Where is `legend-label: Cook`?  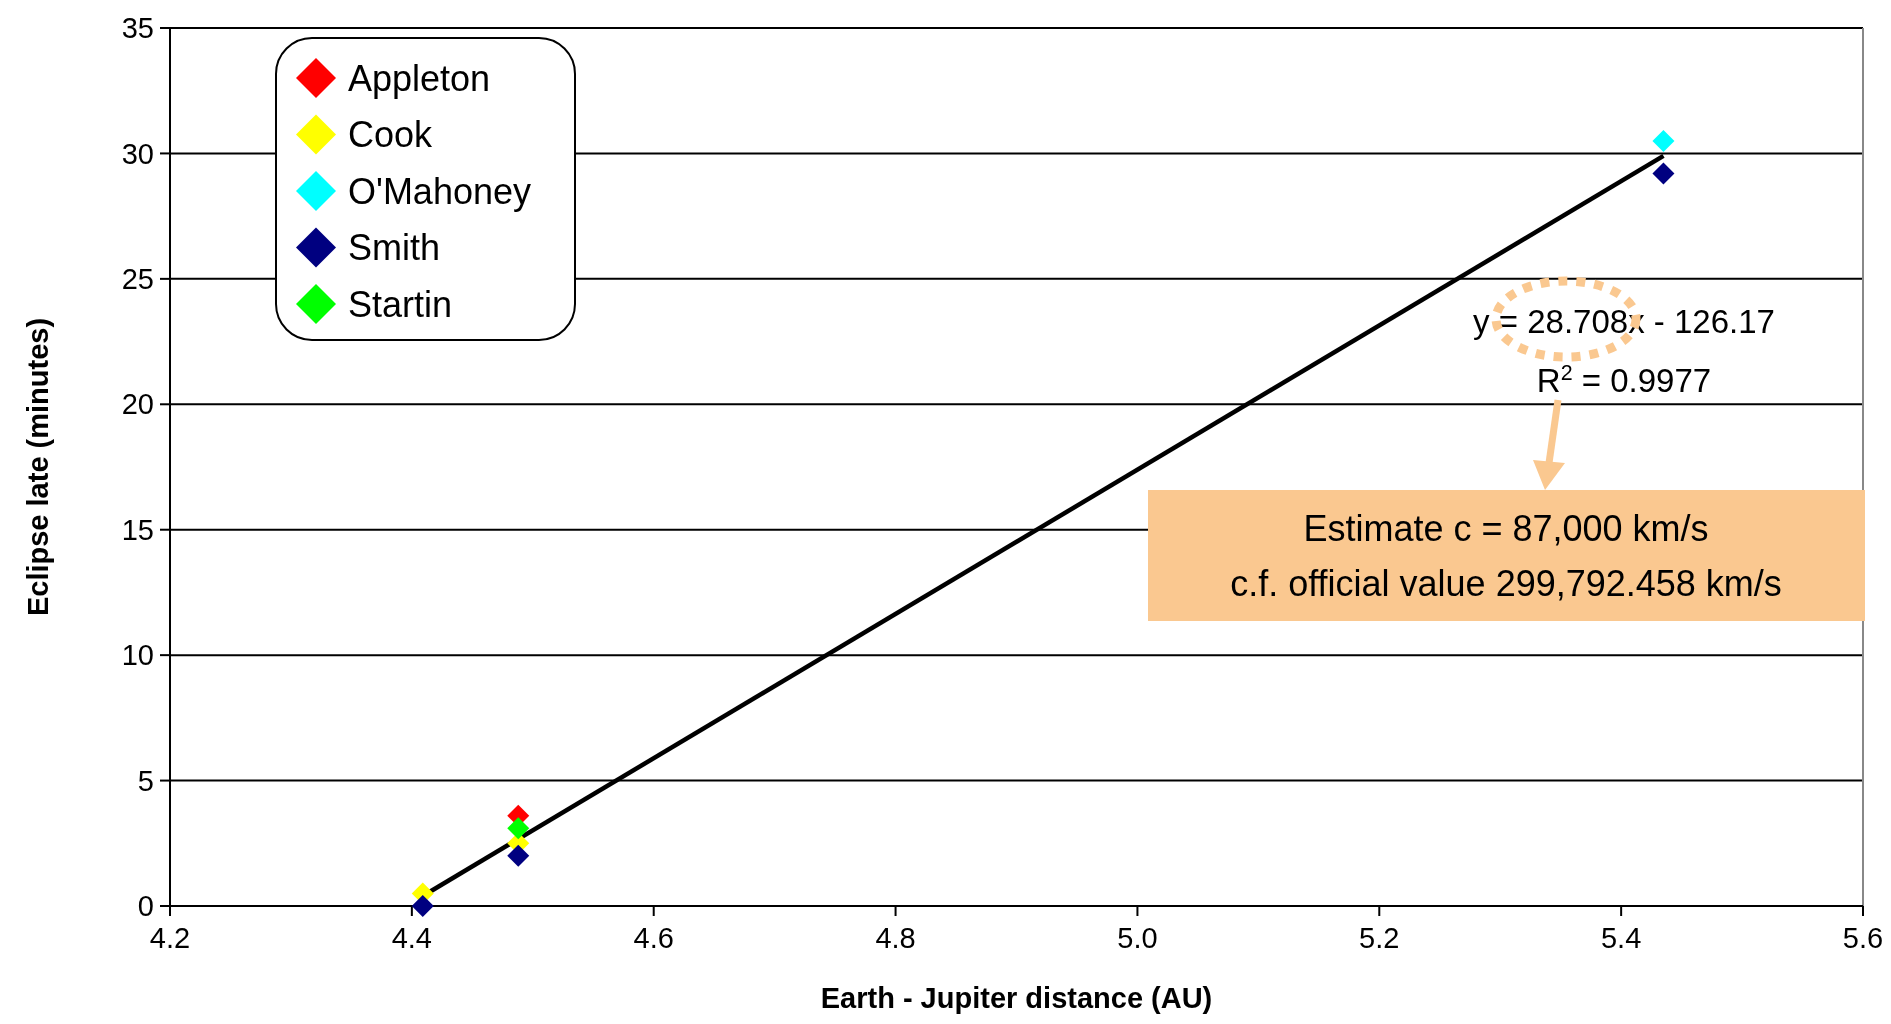
legend-label: Cook is located at coordinates (391, 135).